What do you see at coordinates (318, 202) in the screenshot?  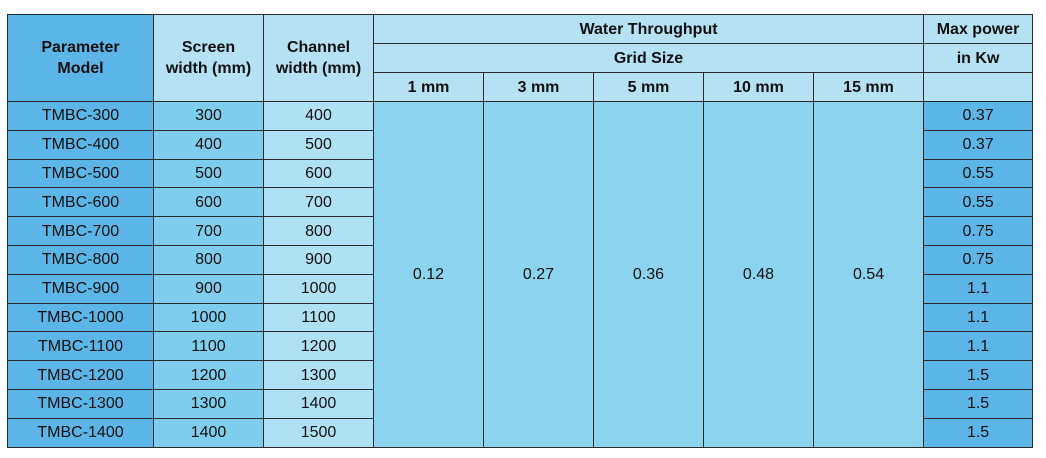 I see `channel-cell: 700` at bounding box center [318, 202].